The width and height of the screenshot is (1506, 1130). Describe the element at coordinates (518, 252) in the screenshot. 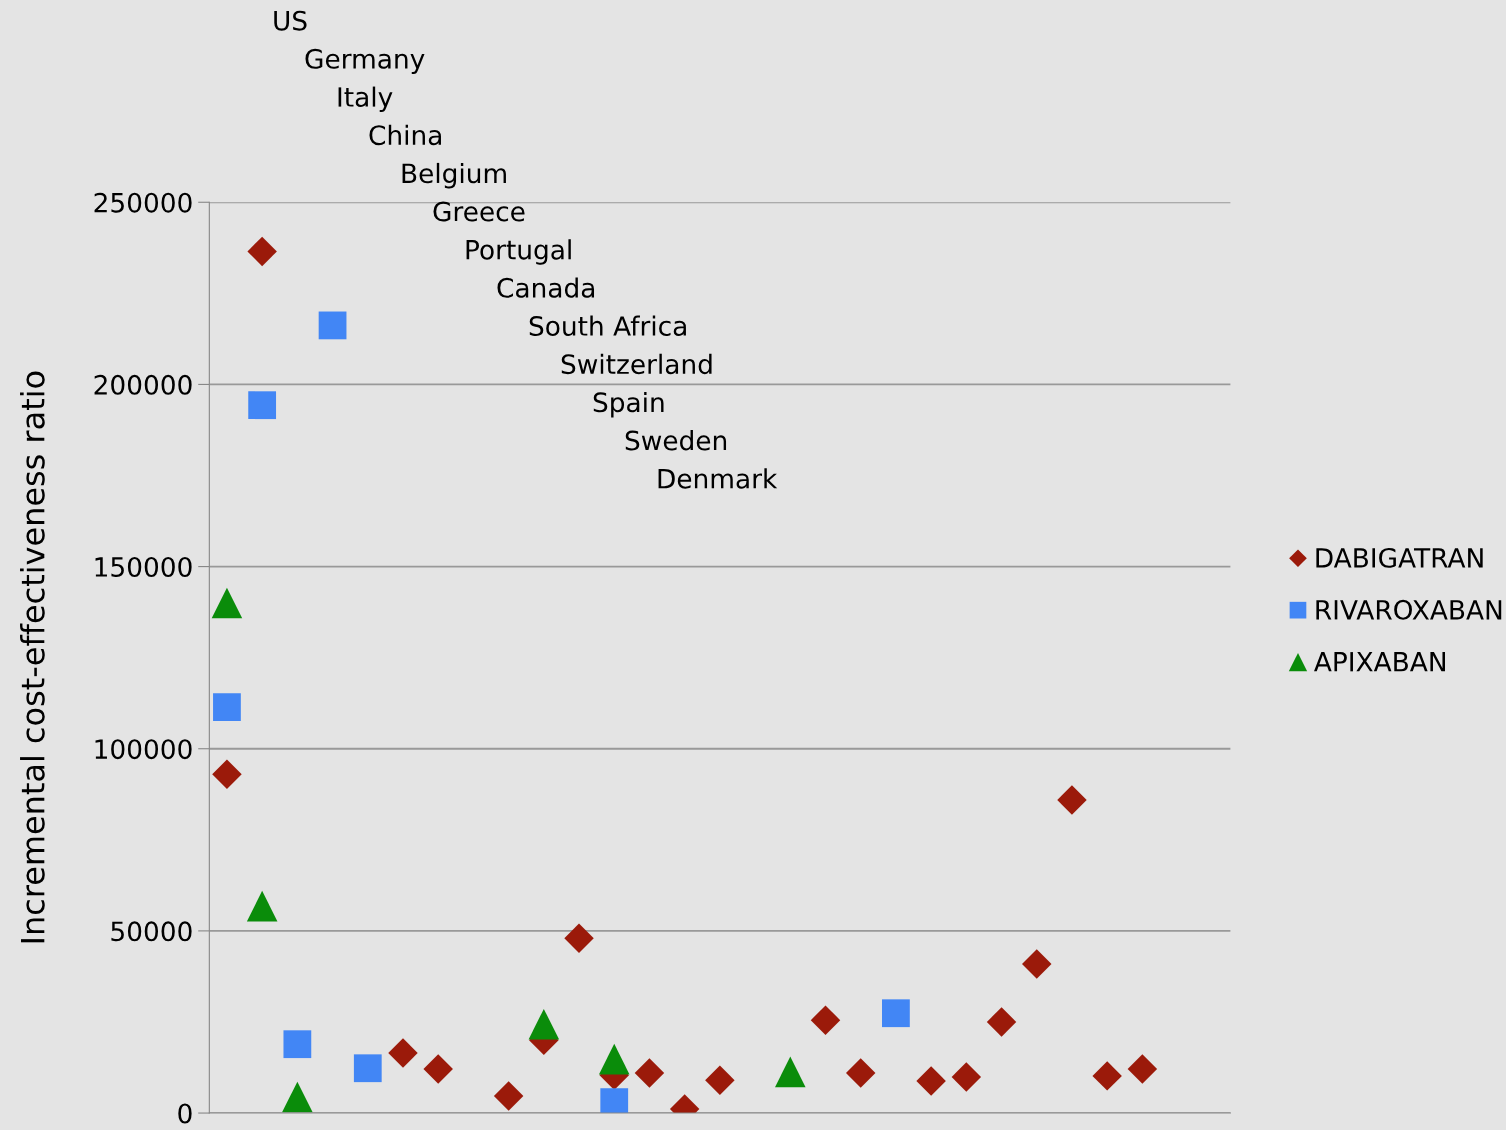

I see `annotation: Portugal` at that location.